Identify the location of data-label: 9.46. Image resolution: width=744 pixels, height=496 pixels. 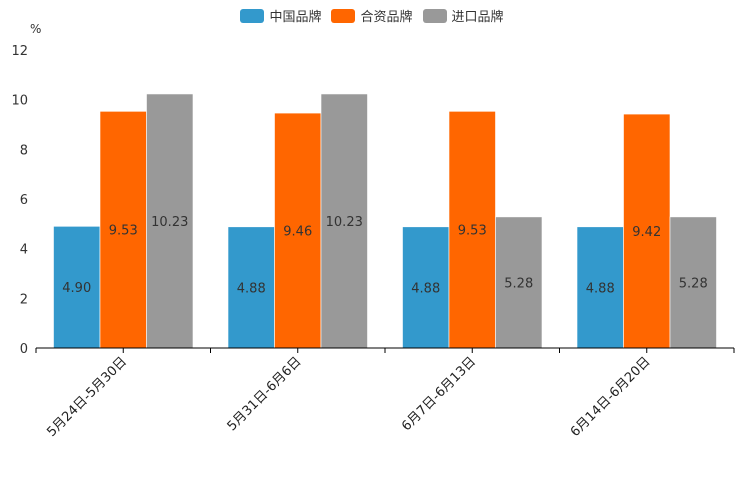
(297, 232).